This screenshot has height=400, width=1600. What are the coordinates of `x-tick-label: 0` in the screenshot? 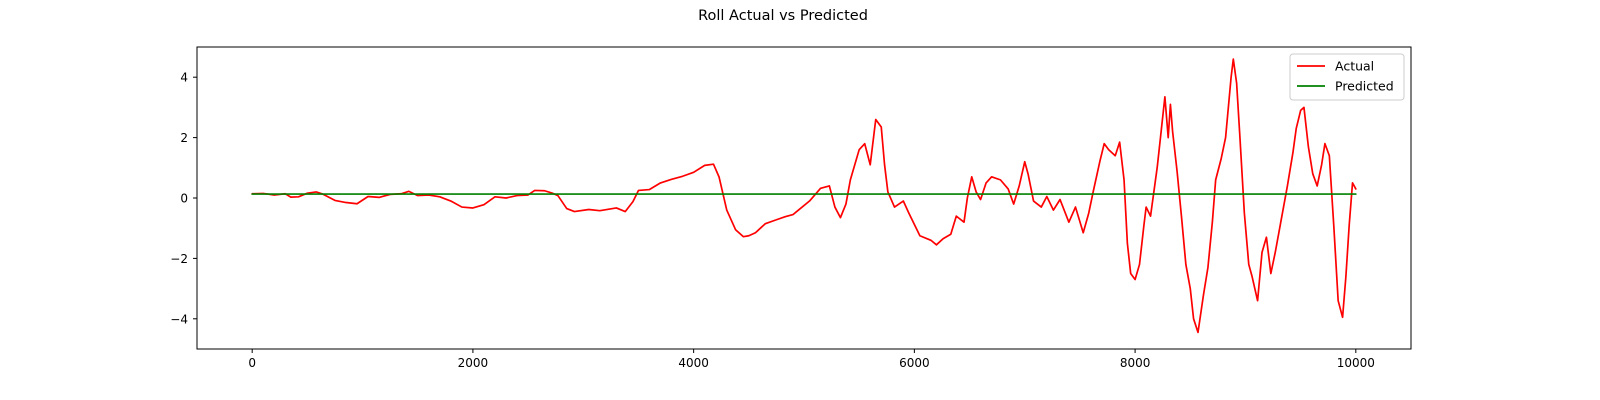 It's located at (252, 363).